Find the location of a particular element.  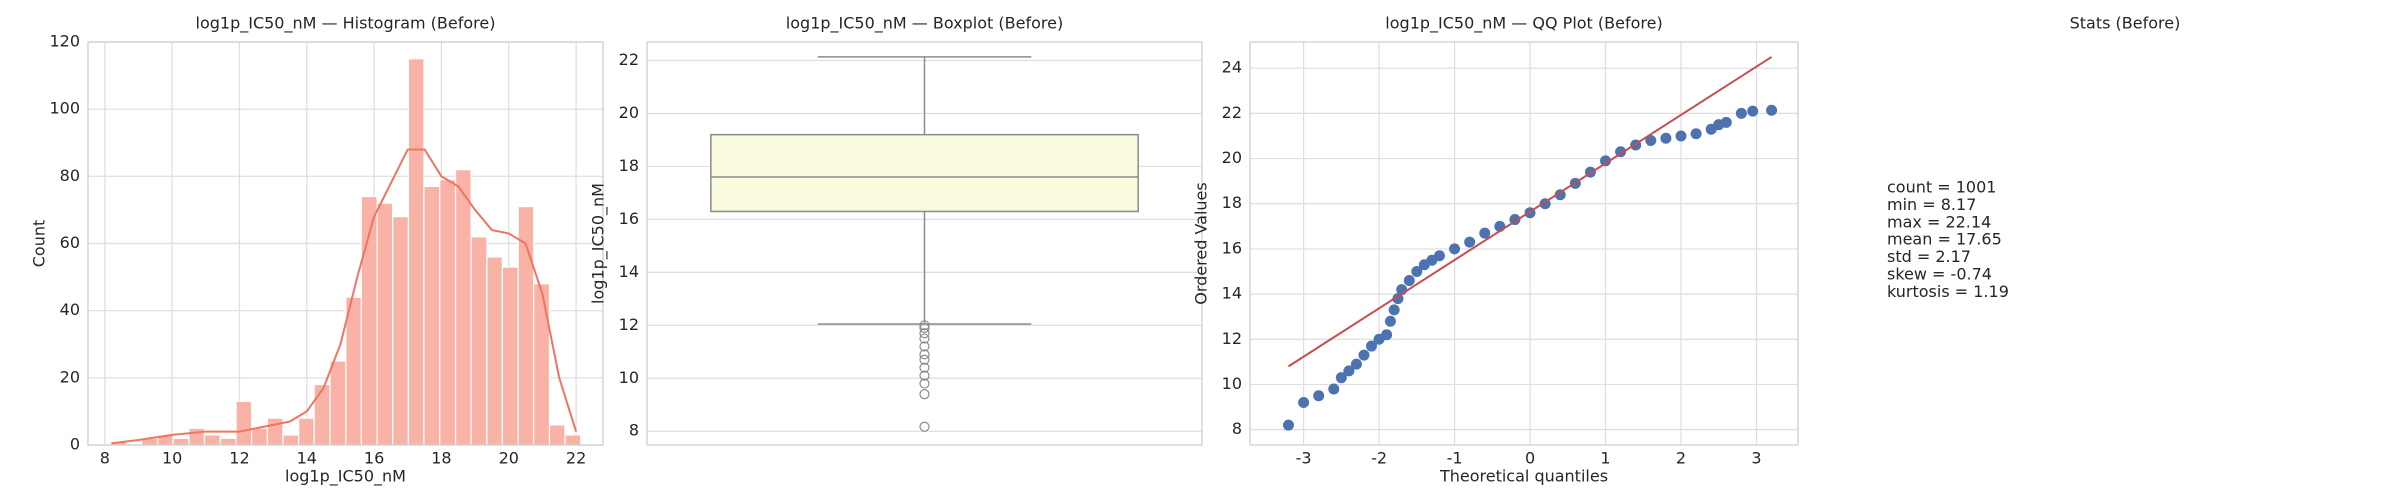

y-tick-label: 120 is located at coordinates (64, 41).